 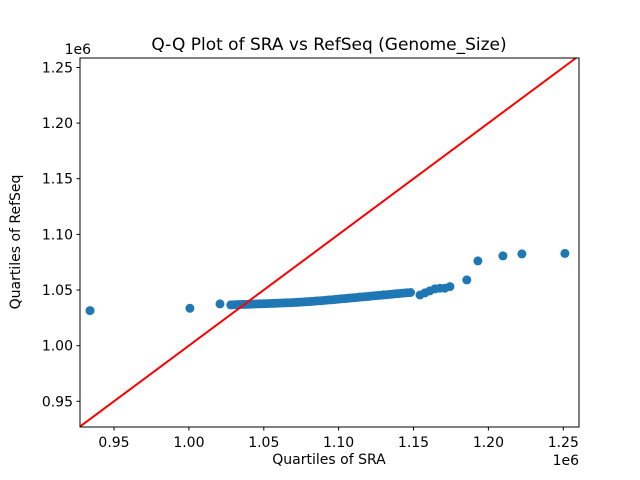 I want to click on y-tick-label: 1.10, so click(x=57, y=235).